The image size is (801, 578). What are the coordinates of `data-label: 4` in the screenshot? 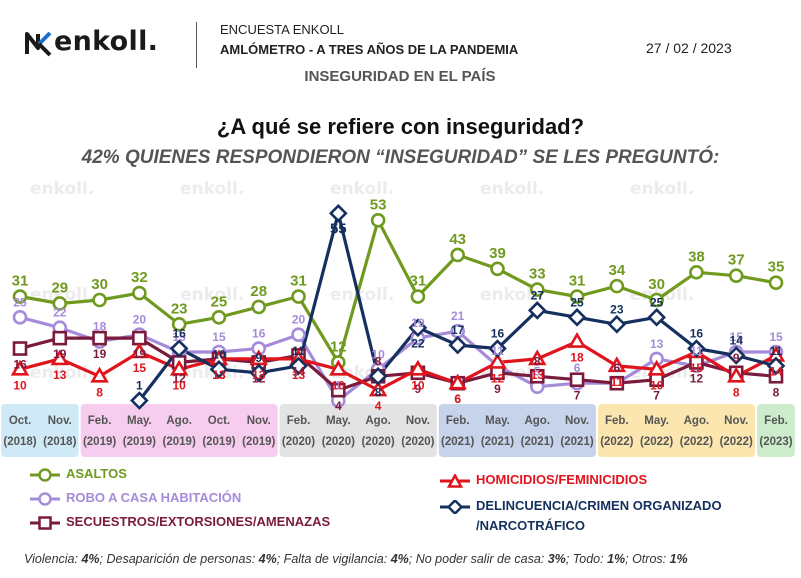 It's located at (338, 406).